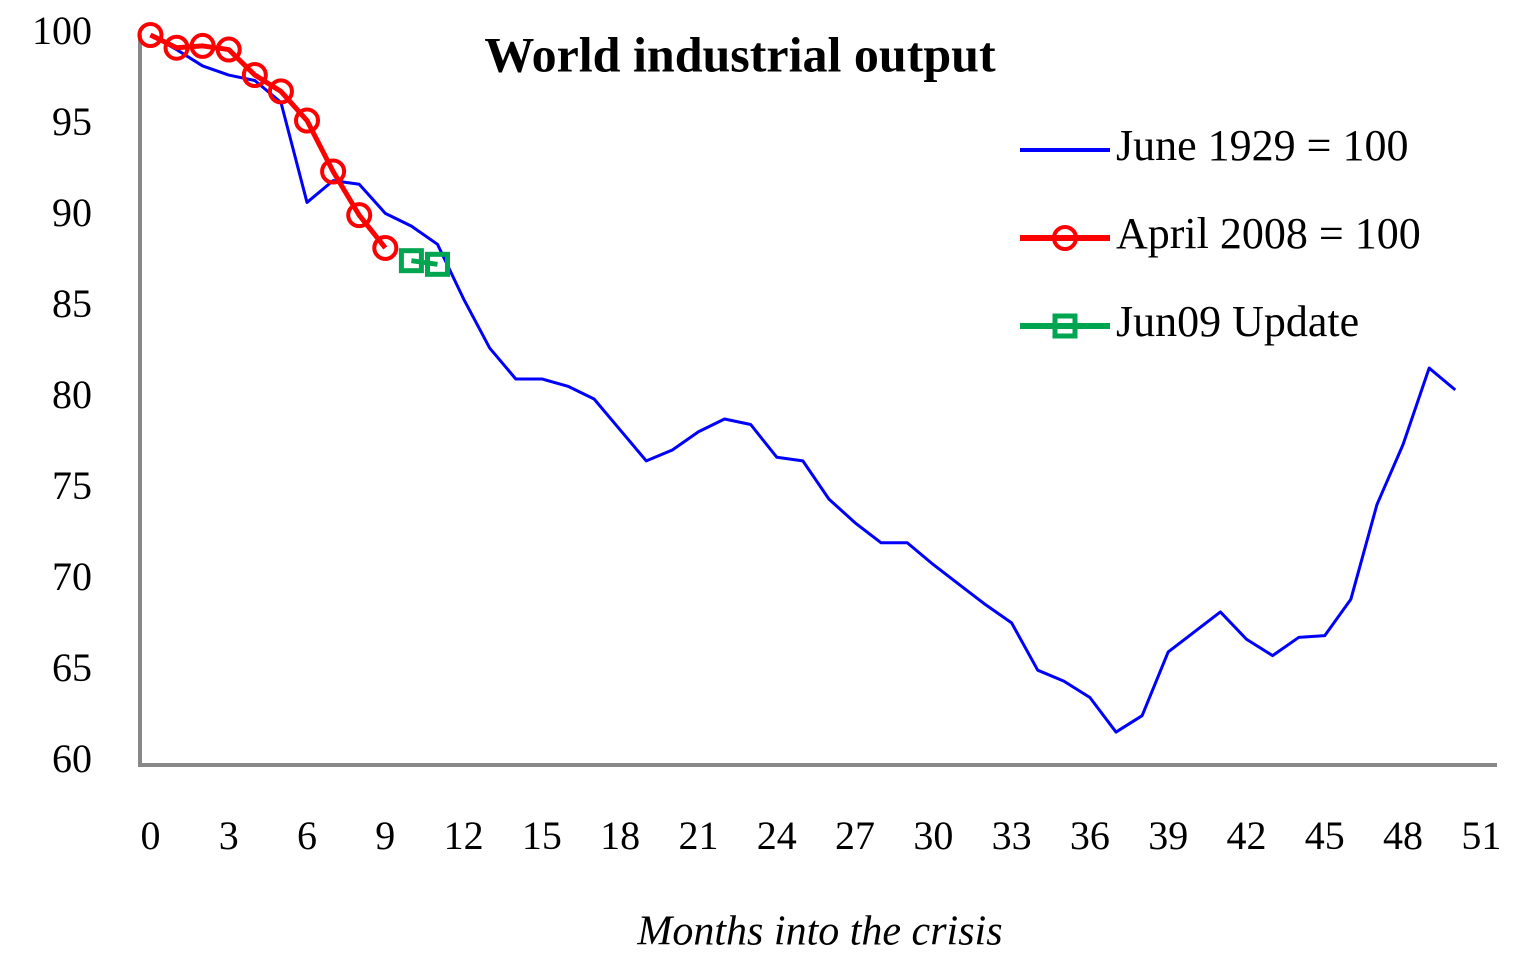 This screenshot has height=955, width=1519. Describe the element at coordinates (72, 394) in the screenshot. I see `y-tick-label: 80` at that location.